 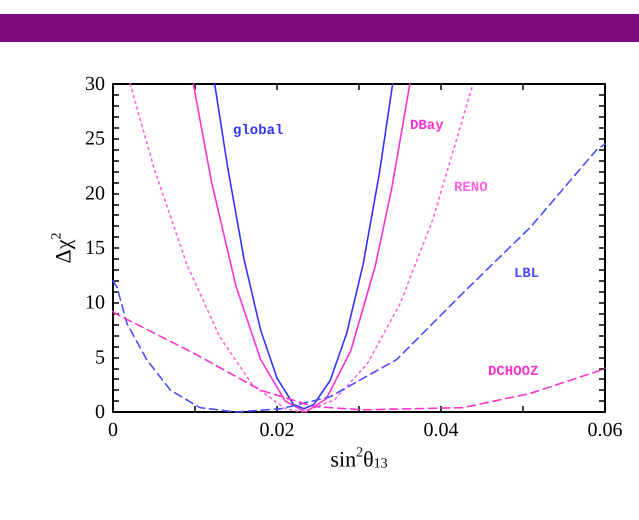 What do you see at coordinates (513, 372) in the screenshot?
I see `series-label: DCHOOZ` at bounding box center [513, 372].